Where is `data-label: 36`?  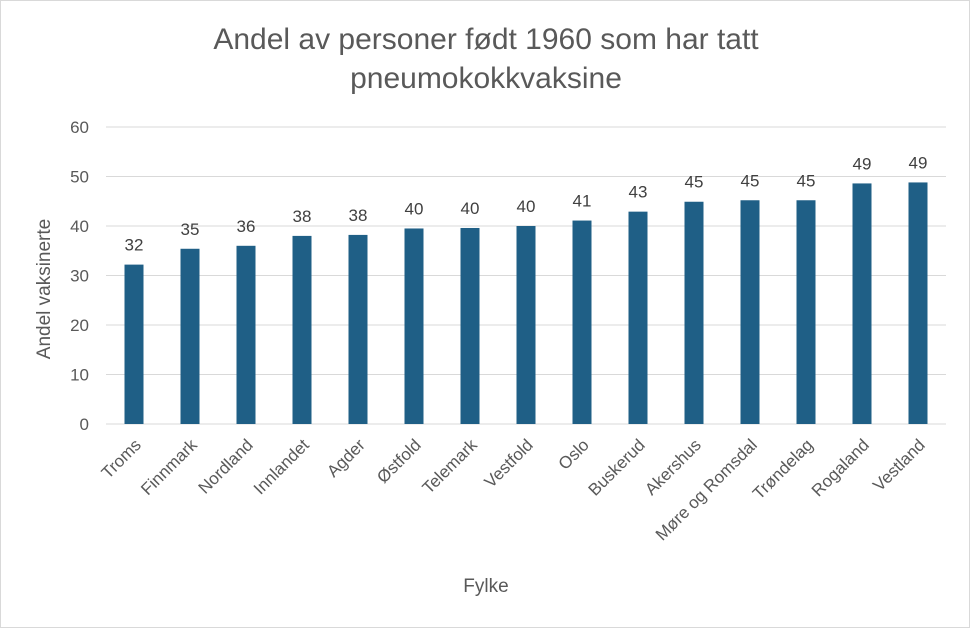 data-label: 36 is located at coordinates (246, 226).